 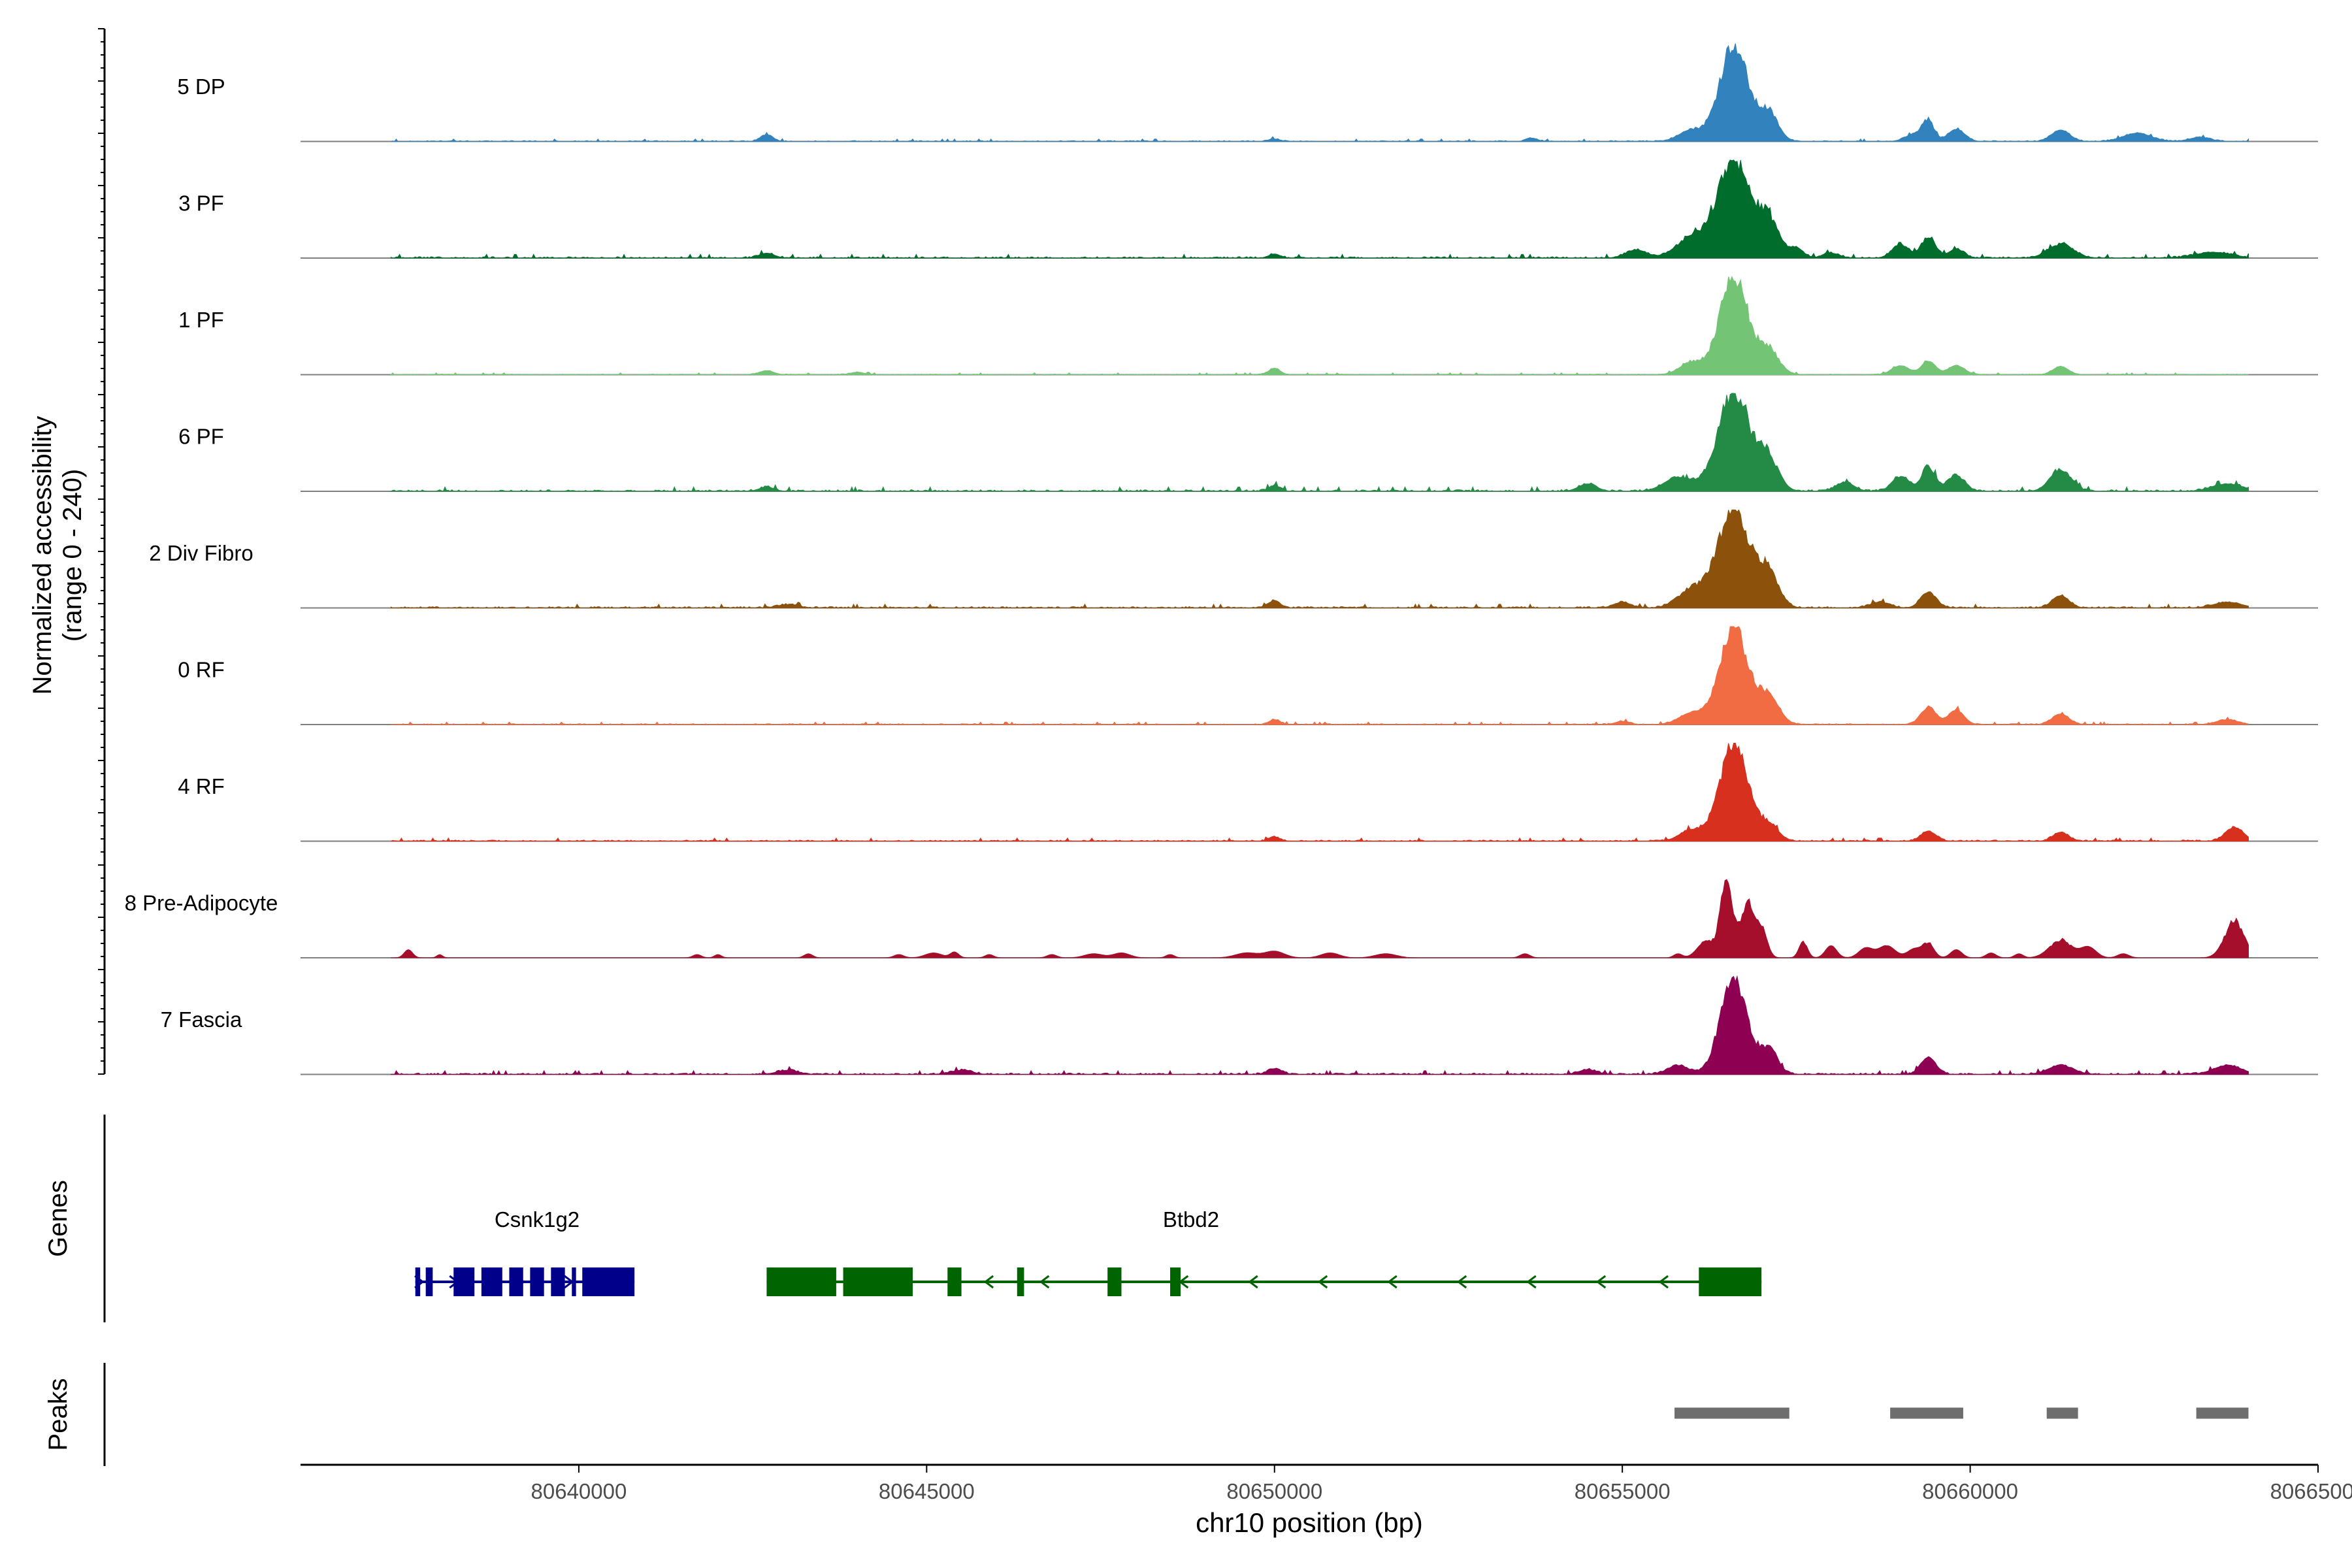 I want to click on genes-track-label: Genes, so click(x=58, y=1218).